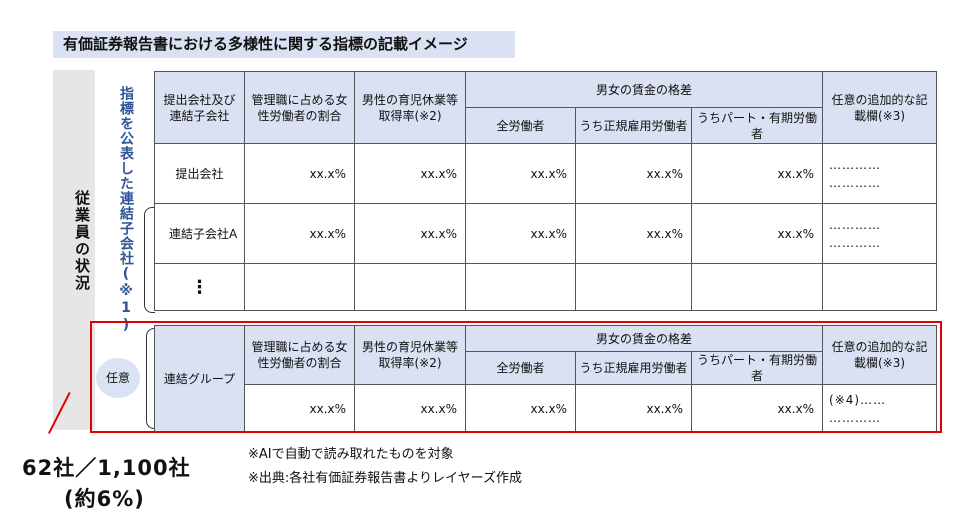 This screenshot has height=530, width=980. Describe the element at coordinates (633, 125) in the screenshot. I see `header-regular: うち正規雇用労働者` at that location.